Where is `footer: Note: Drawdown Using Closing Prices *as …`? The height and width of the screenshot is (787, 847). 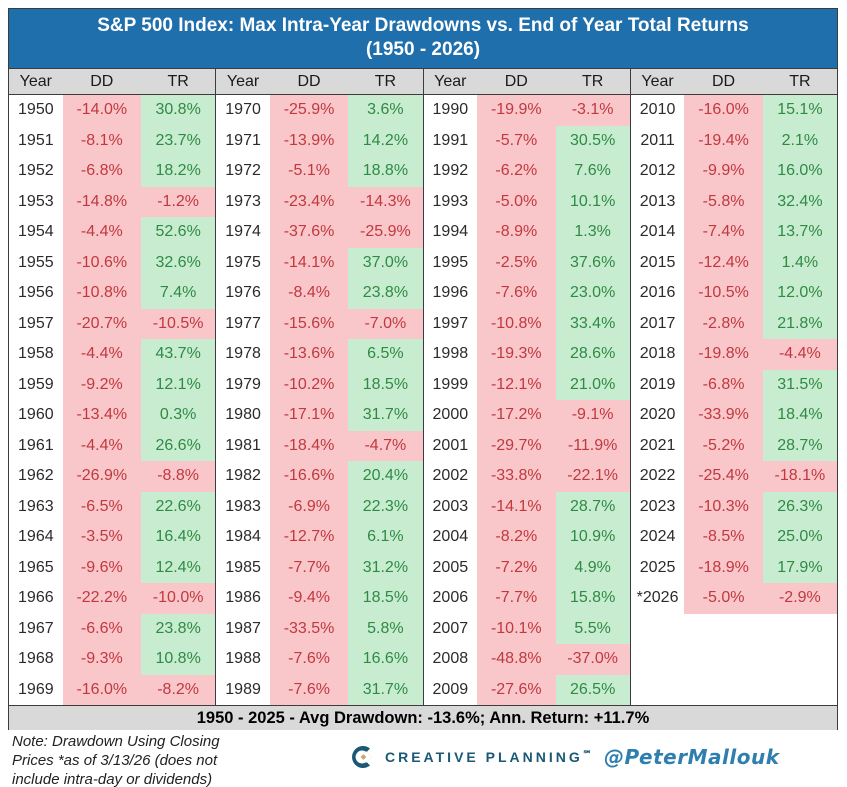
footer: Note: Drawdown Using Closing Prices *as … is located at coordinates (423, 758).